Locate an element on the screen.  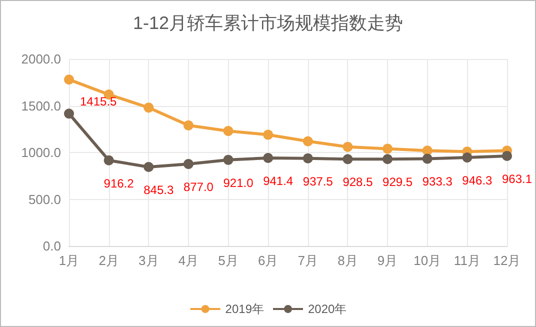
x-tick-label: 12月 is located at coordinates (507, 260).